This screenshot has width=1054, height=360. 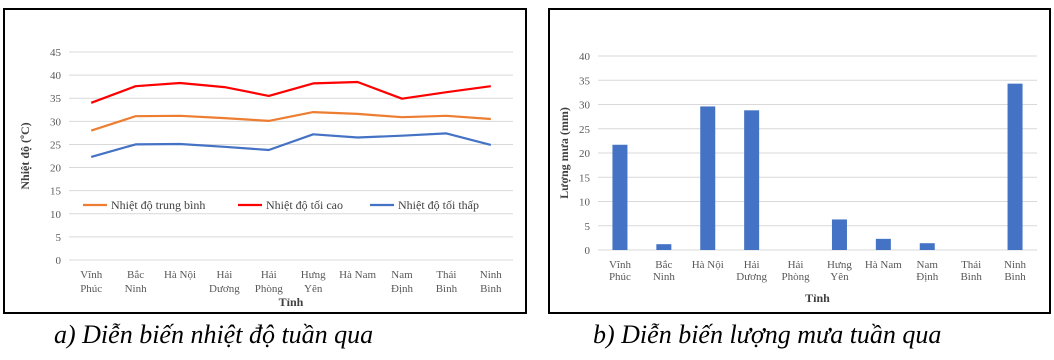 What do you see at coordinates (56, 53) in the screenshot?
I see `y-tick-label: 45` at bounding box center [56, 53].